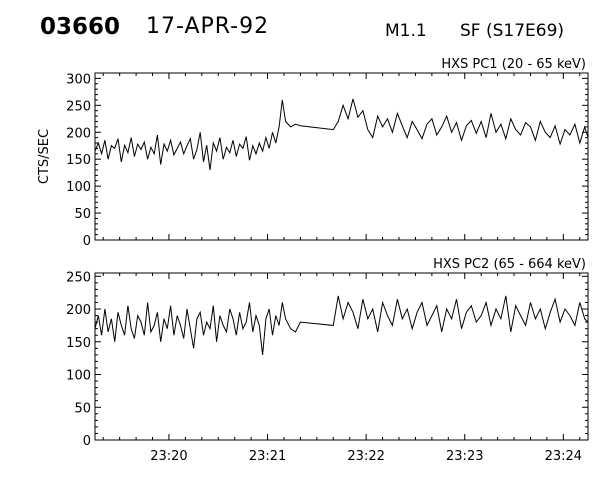 The image size is (600, 480). I want to click on y-axis-label: CTS/SEC, so click(44, 156).